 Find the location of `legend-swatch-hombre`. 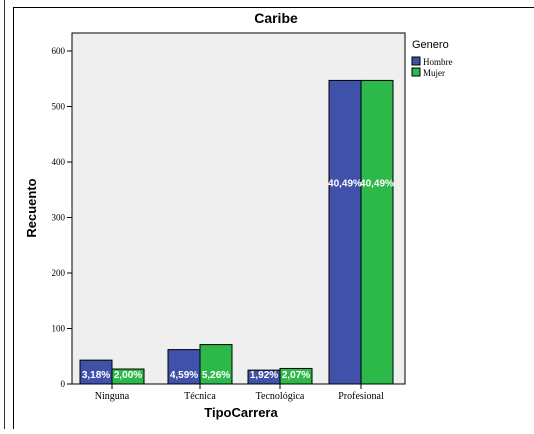

legend-swatch-hombre is located at coordinates (416, 61).